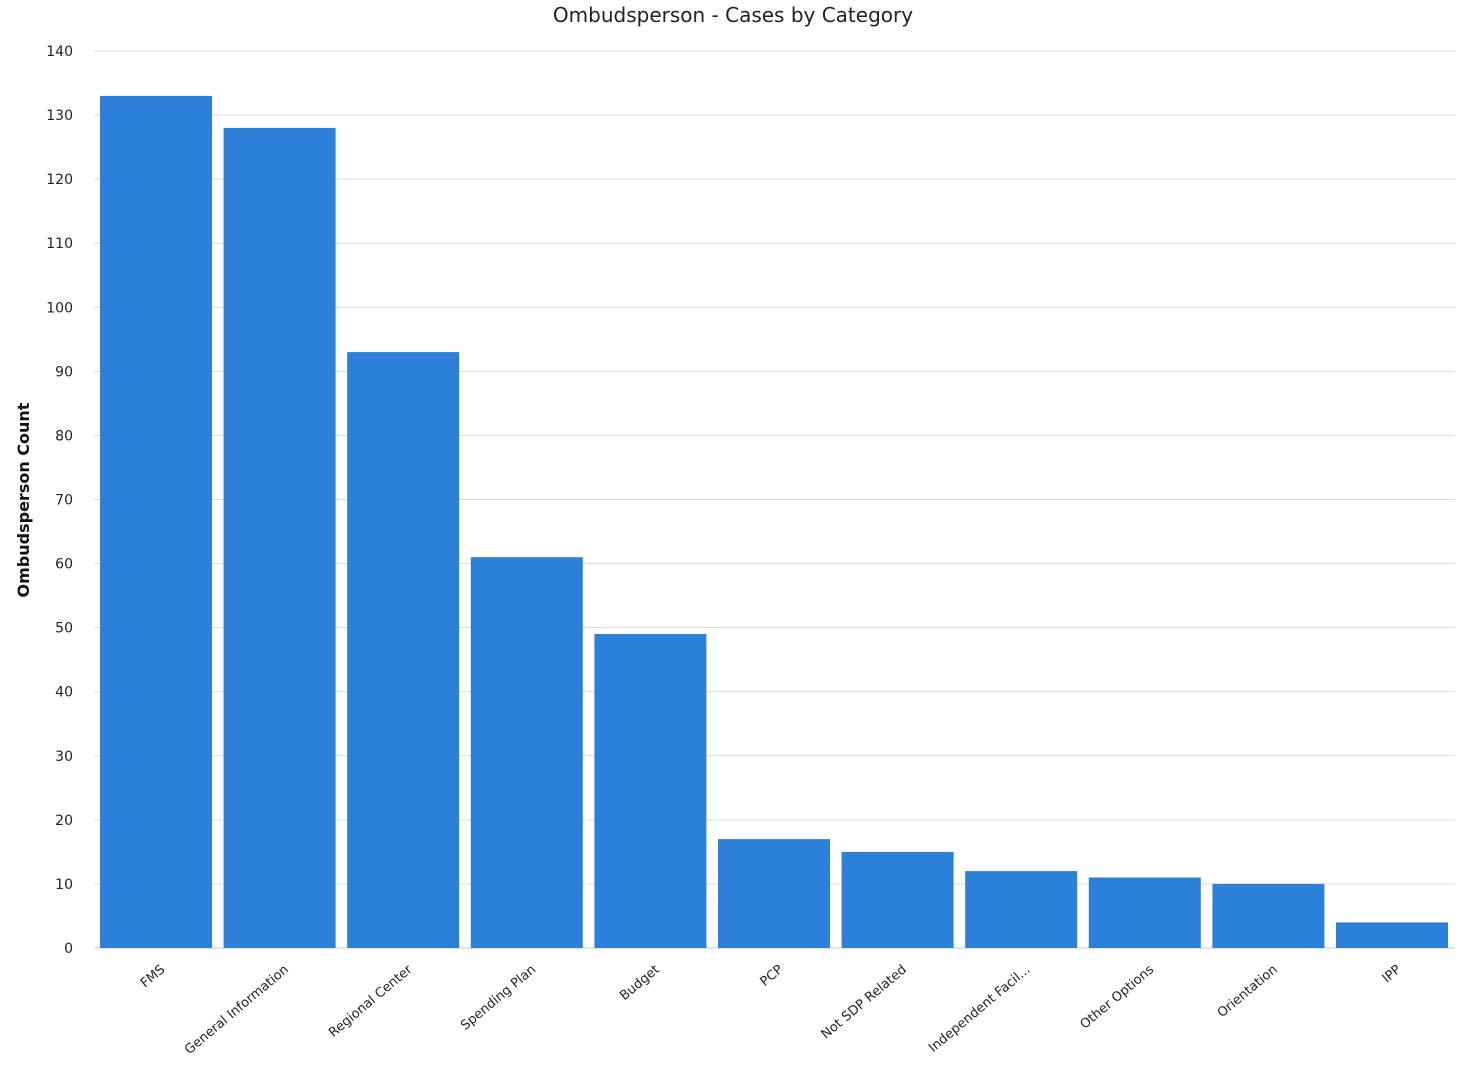  What do you see at coordinates (864, 1002) in the screenshot?
I see `x-category-label: Not SDP Related` at bounding box center [864, 1002].